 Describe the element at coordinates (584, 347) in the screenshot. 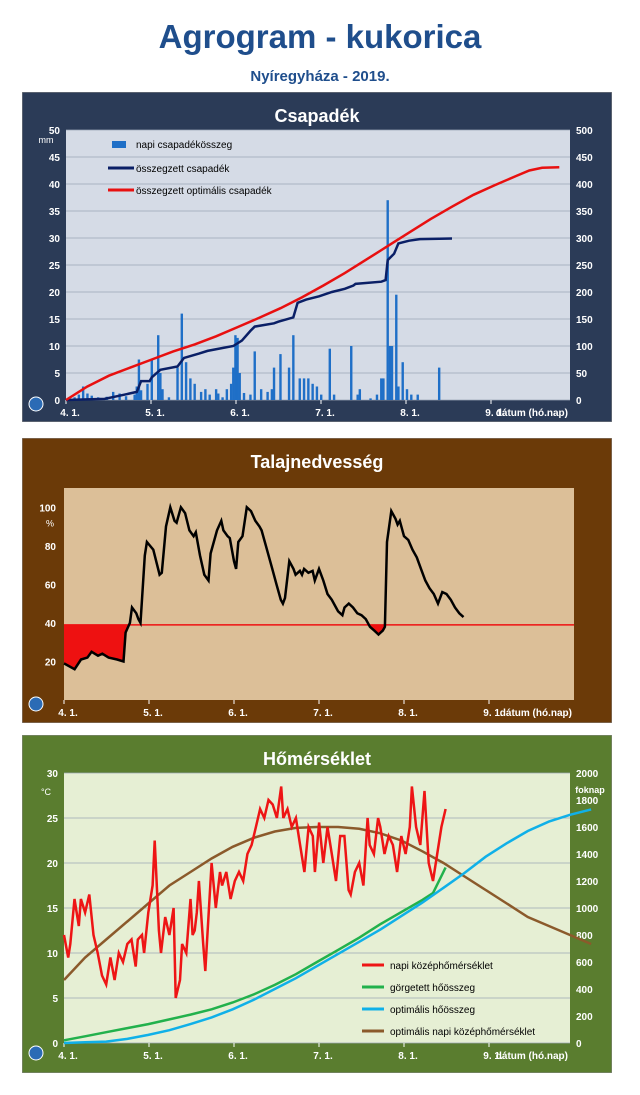

I see `precip-y2-tick-label: 100` at that location.